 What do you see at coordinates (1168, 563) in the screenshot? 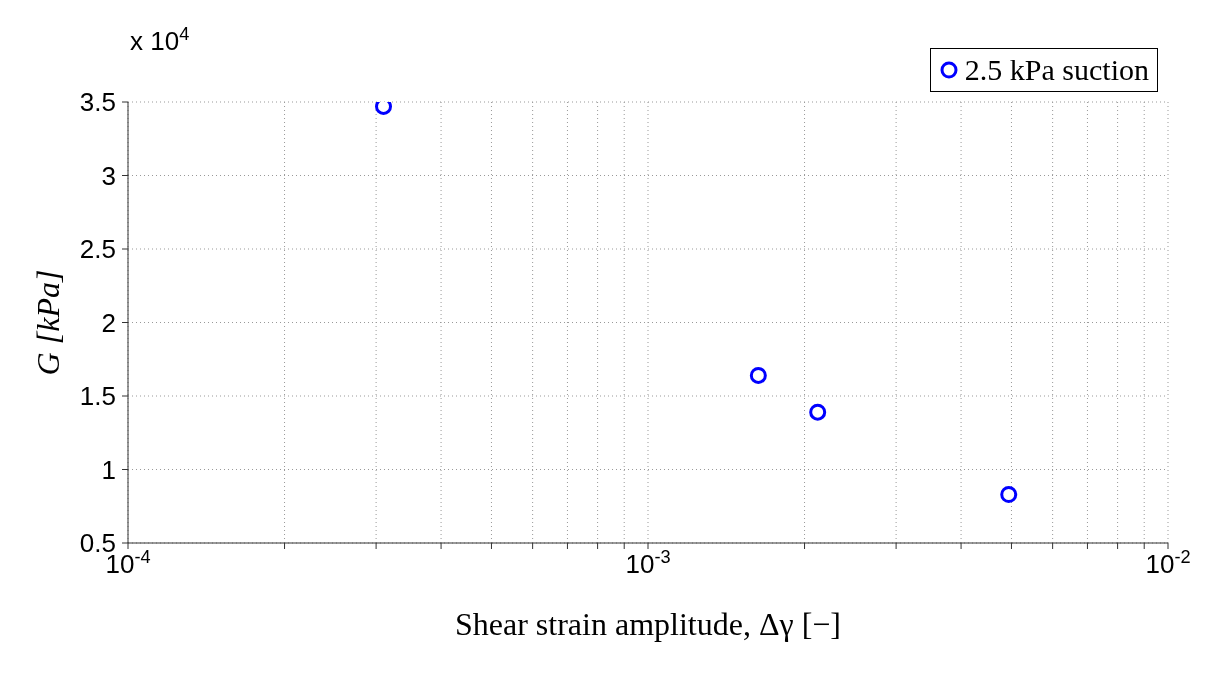
I see `x-tick-label: 10$^{-2}$` at bounding box center [1168, 563].